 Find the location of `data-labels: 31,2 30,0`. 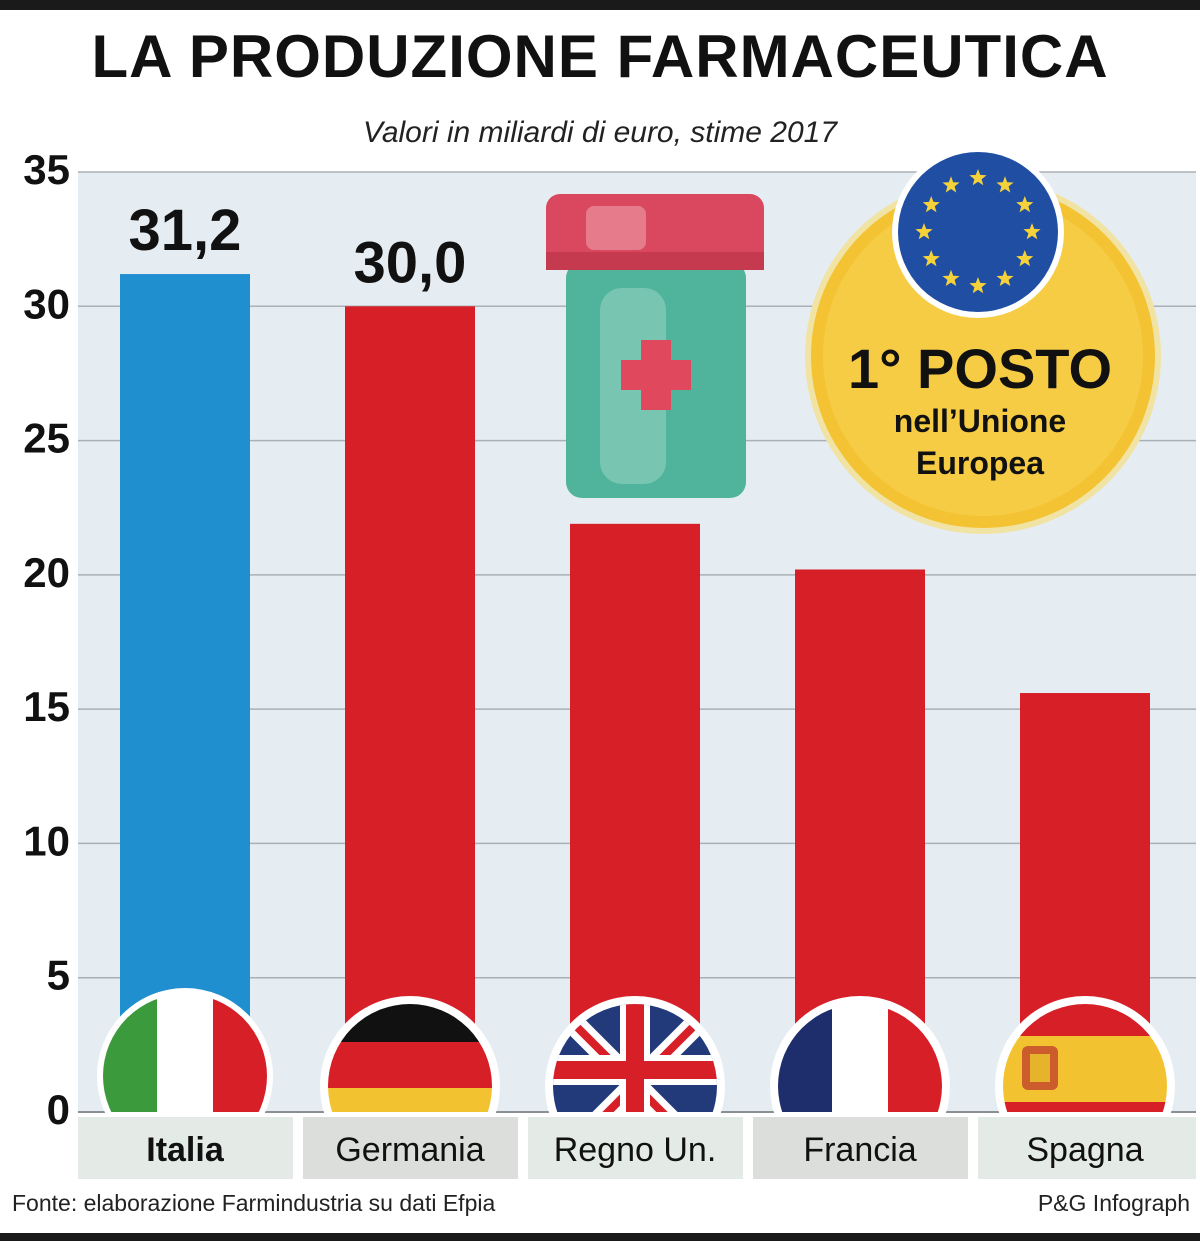

data-labels: 31,2 30,0 is located at coordinates (298, 246).